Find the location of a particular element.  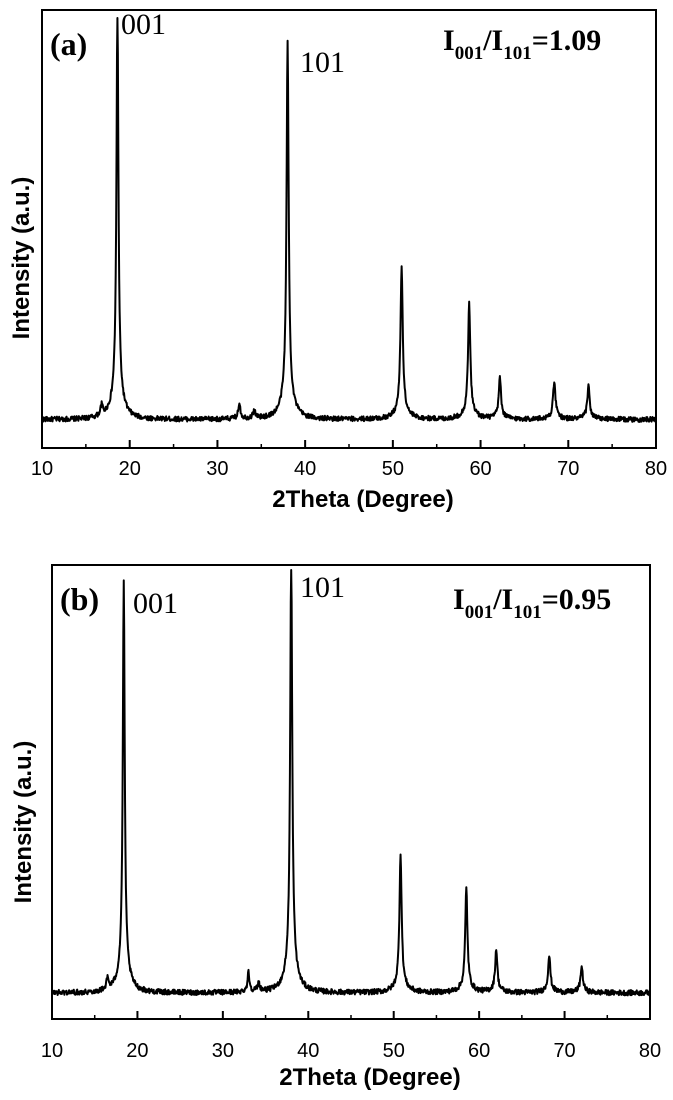

ratio-b-mid: /I is located at coordinates (502, 599).